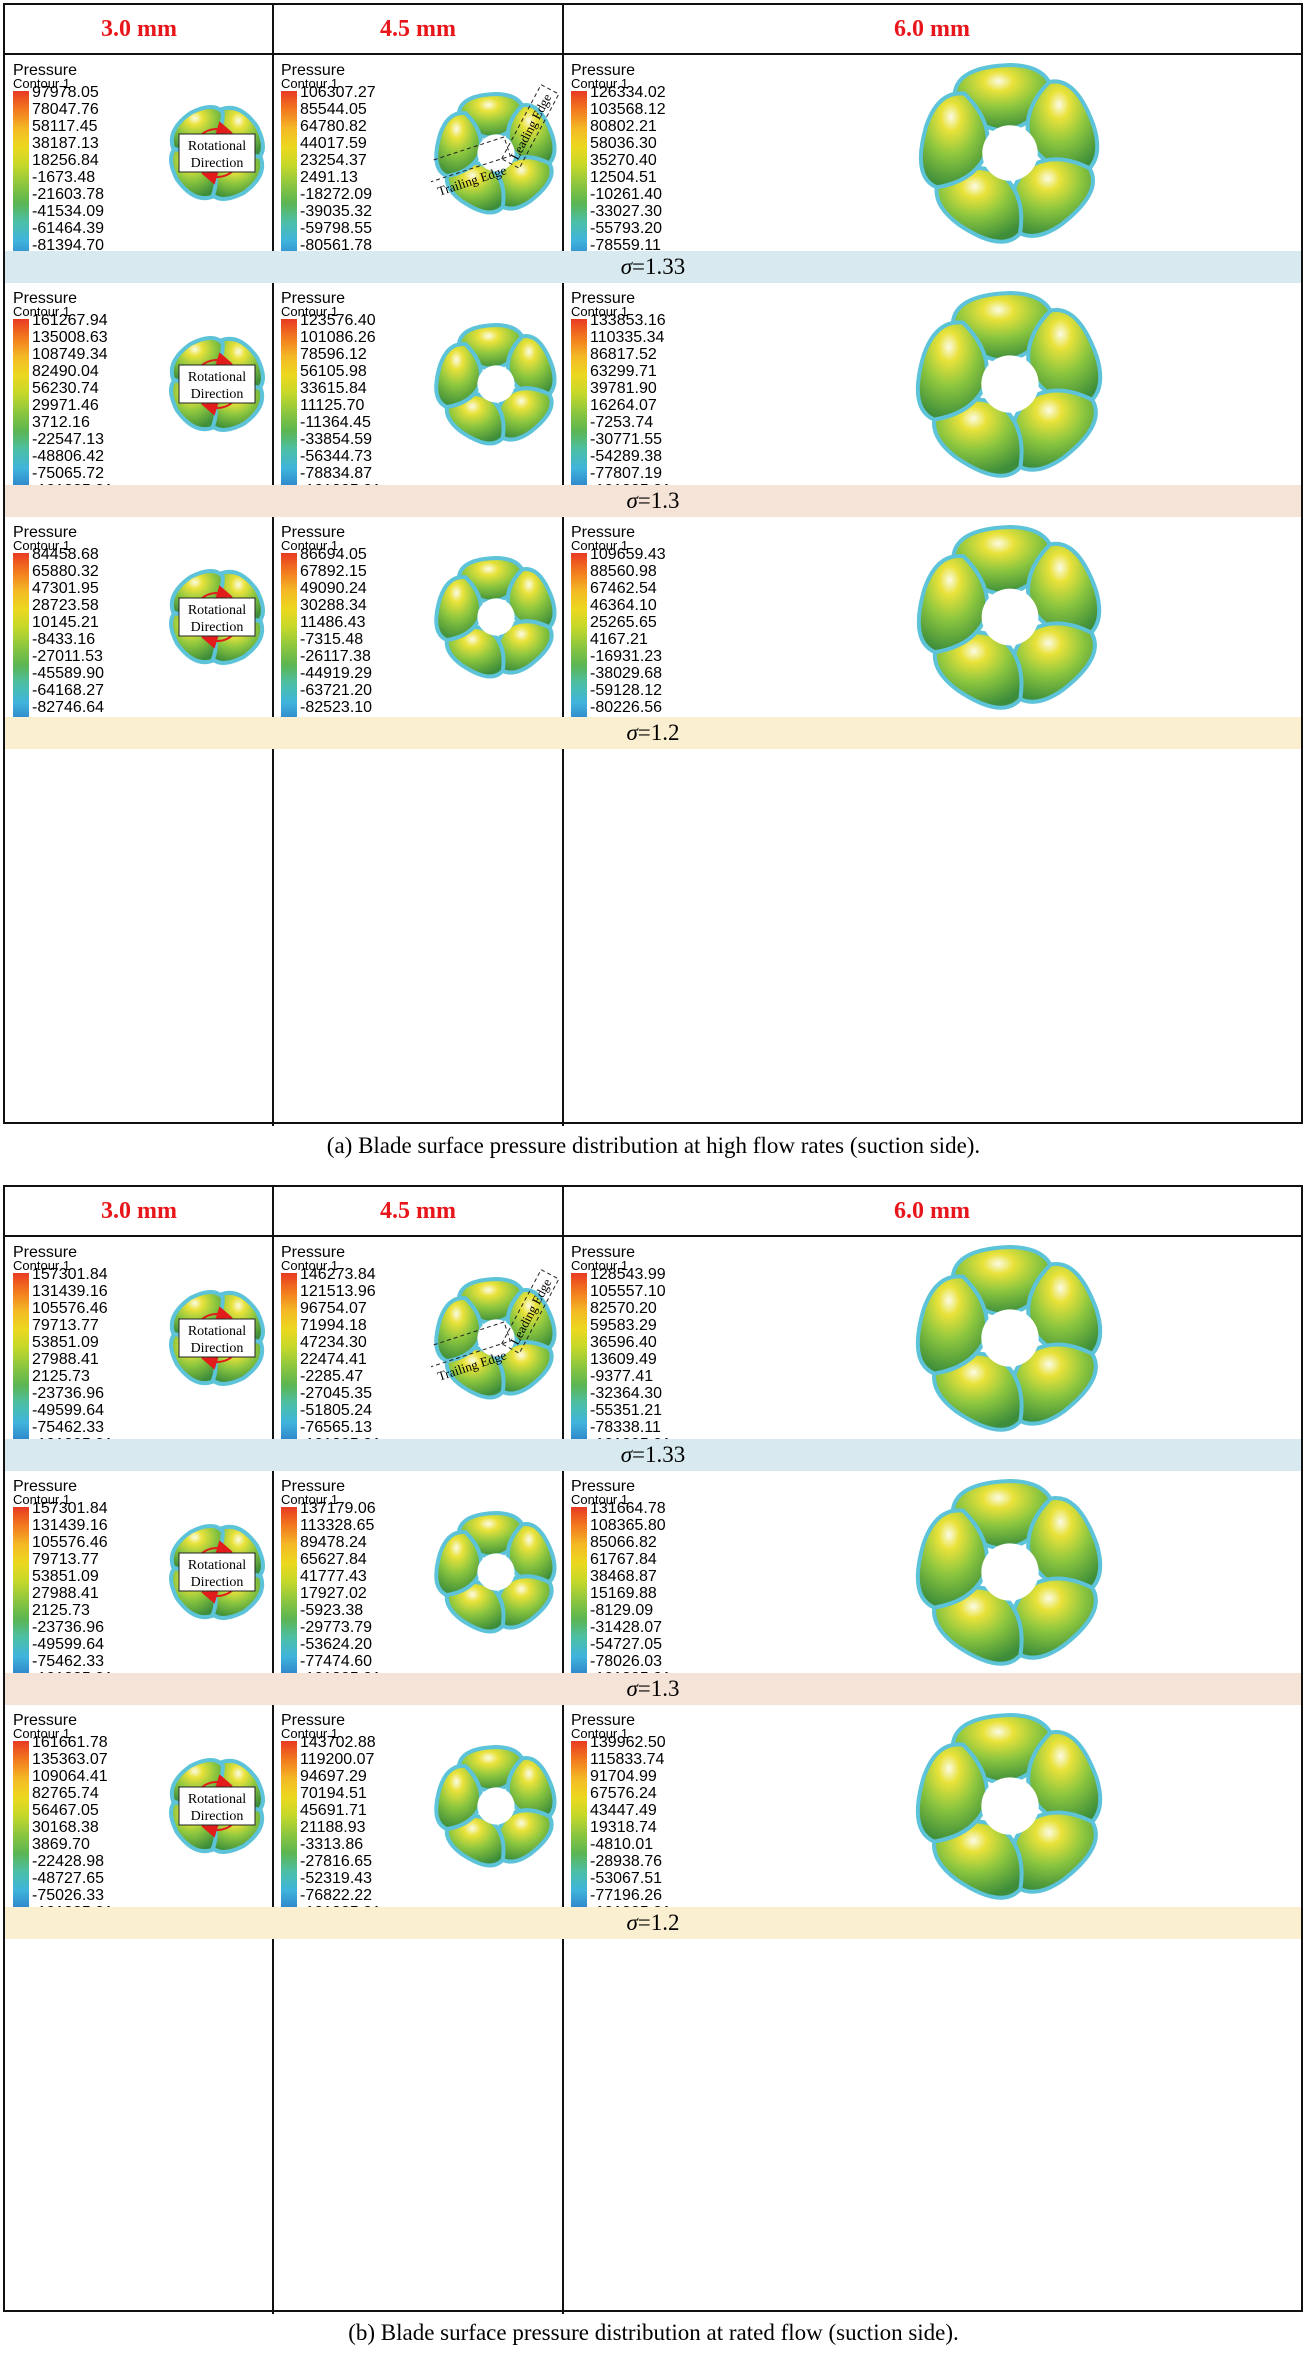 The image size is (1307, 2355). Describe the element at coordinates (333, 388) in the screenshot. I see `legend-tick: 33615.84` at that location.